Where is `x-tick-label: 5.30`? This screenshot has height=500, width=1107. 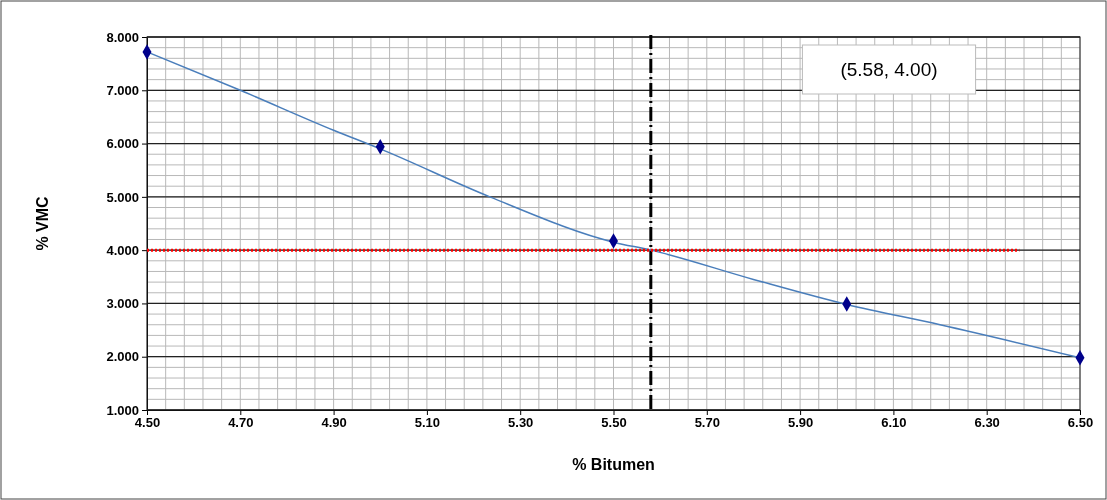 x-tick-label: 5.30 is located at coordinates (521, 423).